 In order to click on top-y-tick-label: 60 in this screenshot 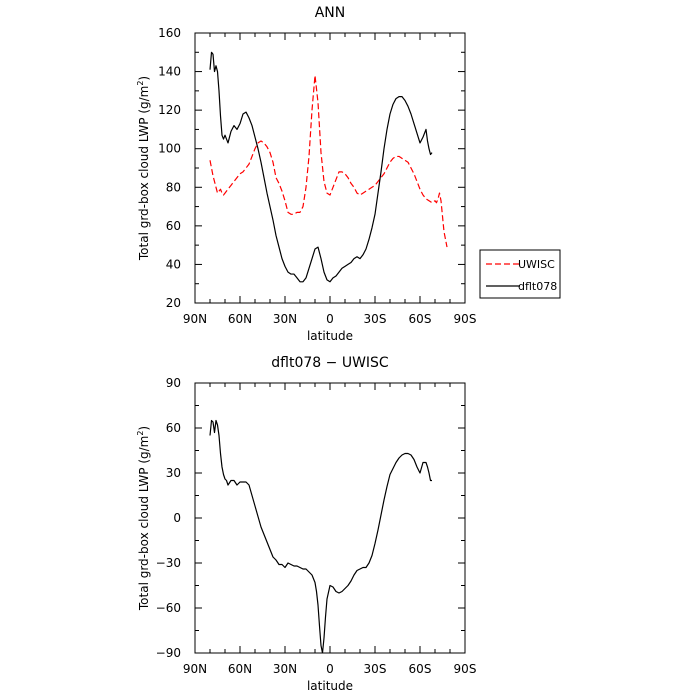, I will do `click(173, 226)`.